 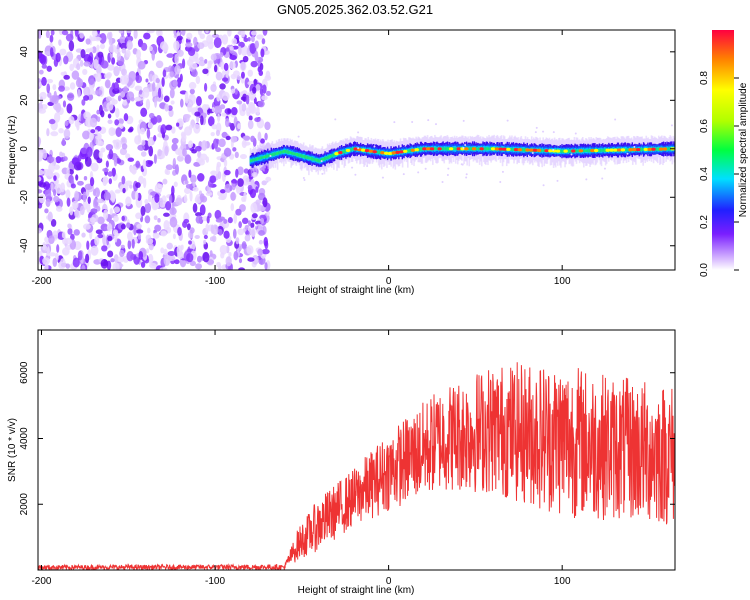 What do you see at coordinates (723, 150) in the screenshot?
I see `colorbar-gradient` at bounding box center [723, 150].